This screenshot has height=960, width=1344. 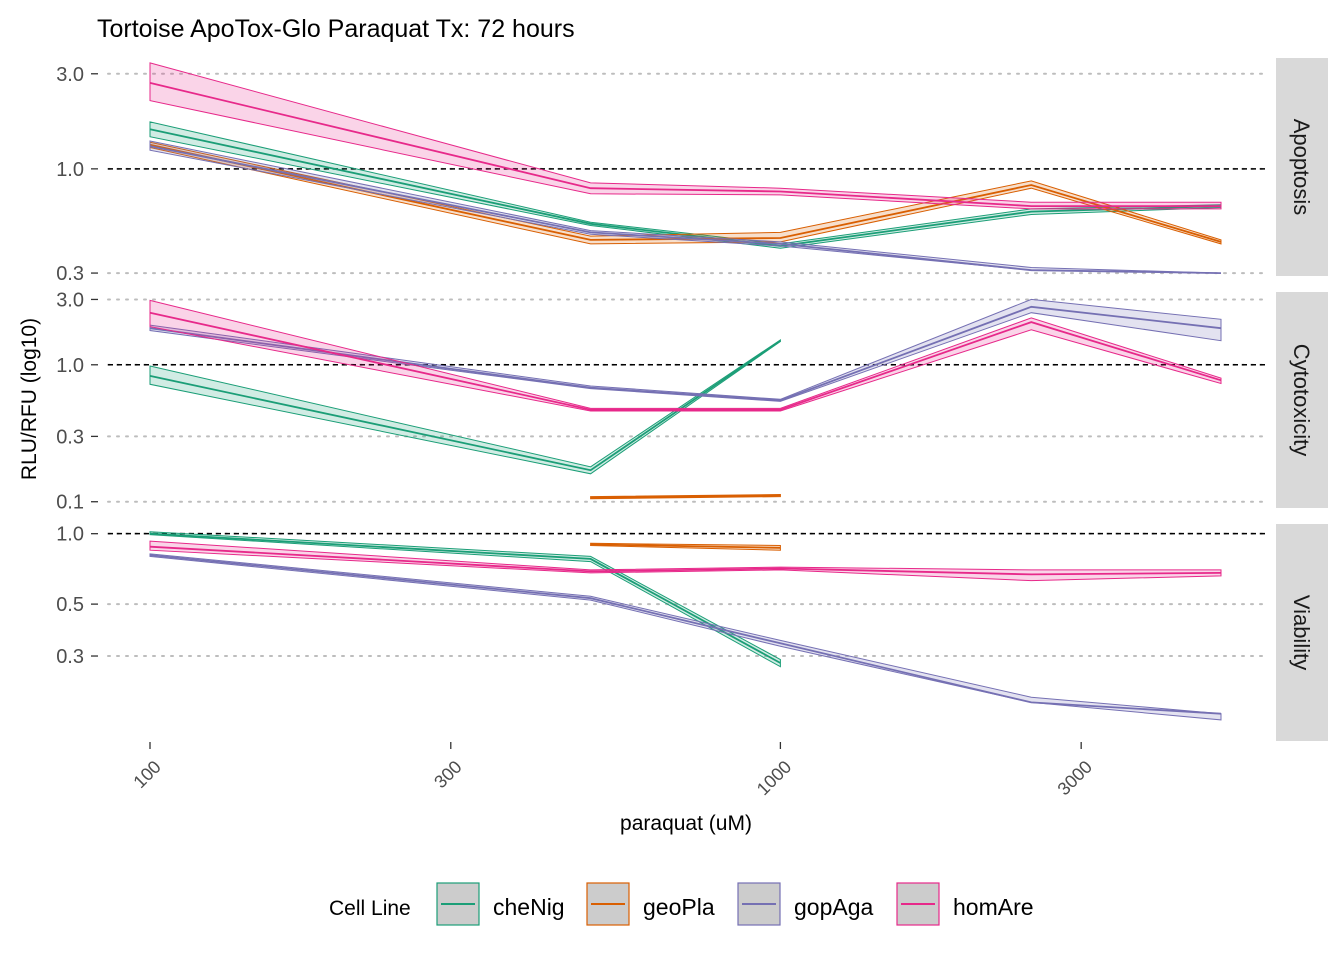 I want to click on legend-entry-gopAga: gopAga, so click(x=805, y=904).